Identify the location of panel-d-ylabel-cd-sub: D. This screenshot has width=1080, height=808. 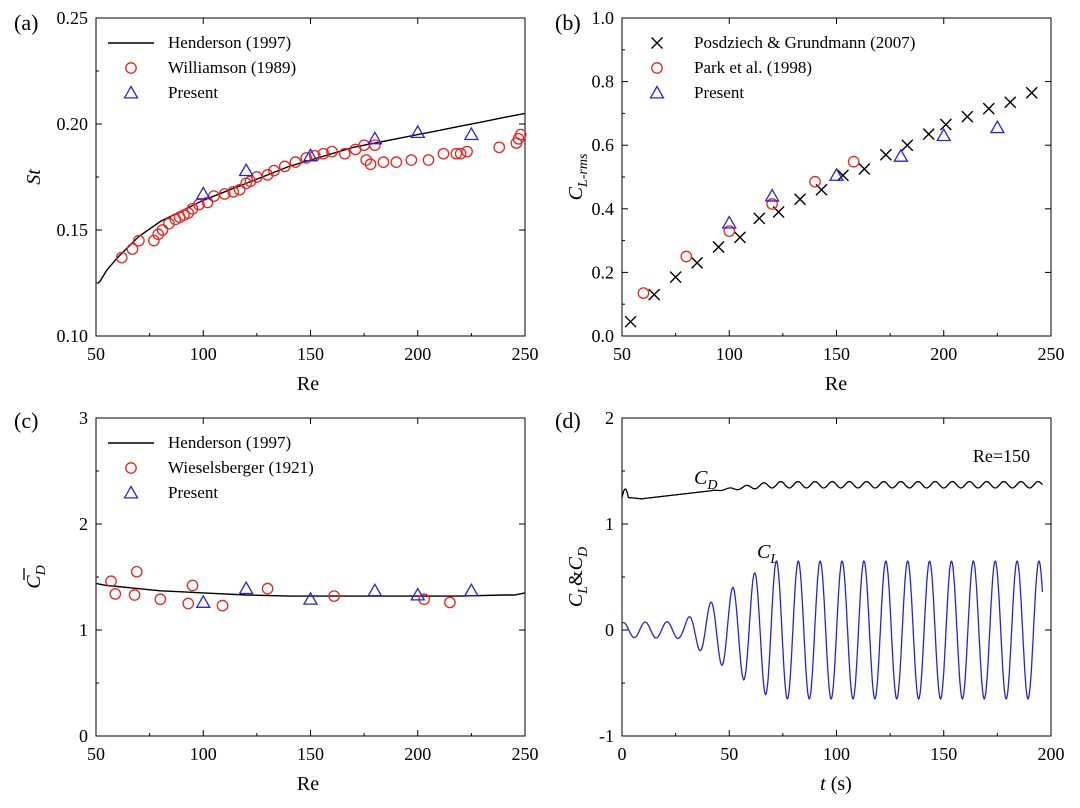
(583, 552).